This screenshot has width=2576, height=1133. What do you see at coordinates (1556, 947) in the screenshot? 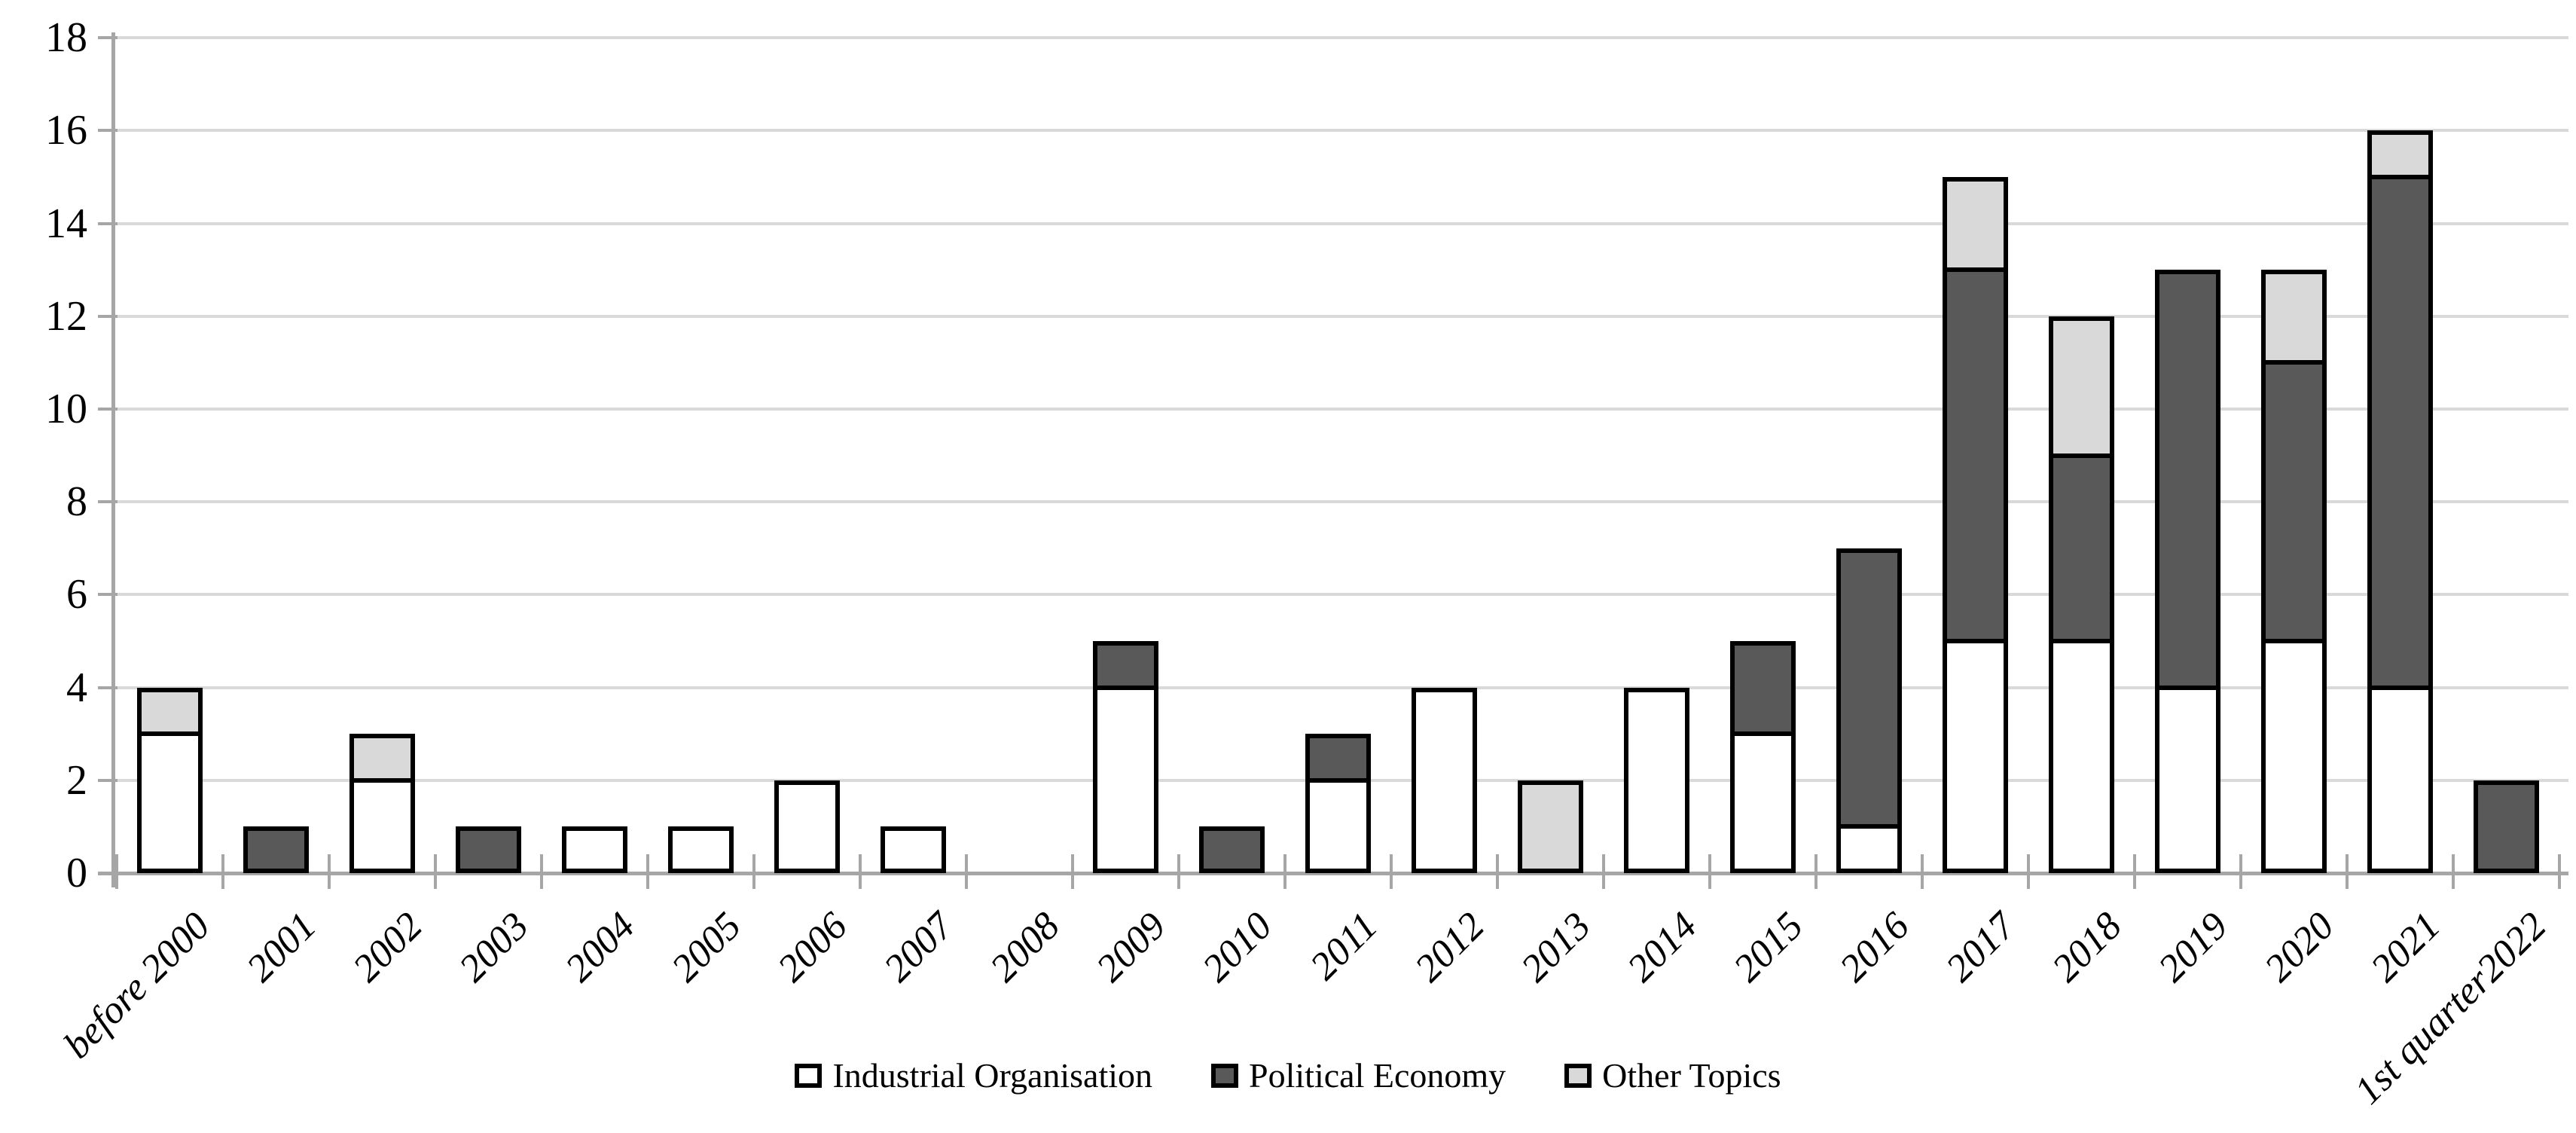
I see `x-axis-label: 2013` at bounding box center [1556, 947].